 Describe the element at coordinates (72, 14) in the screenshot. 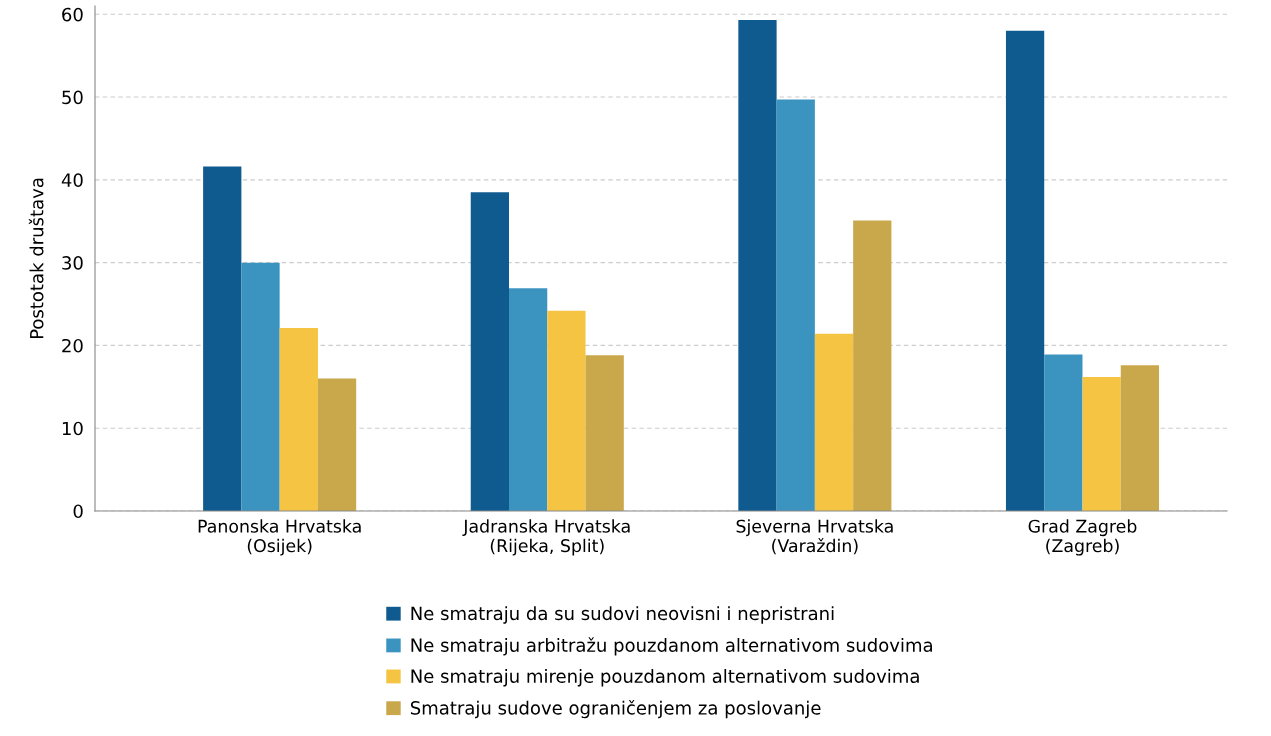

I see `y-tick-label: 60` at that location.